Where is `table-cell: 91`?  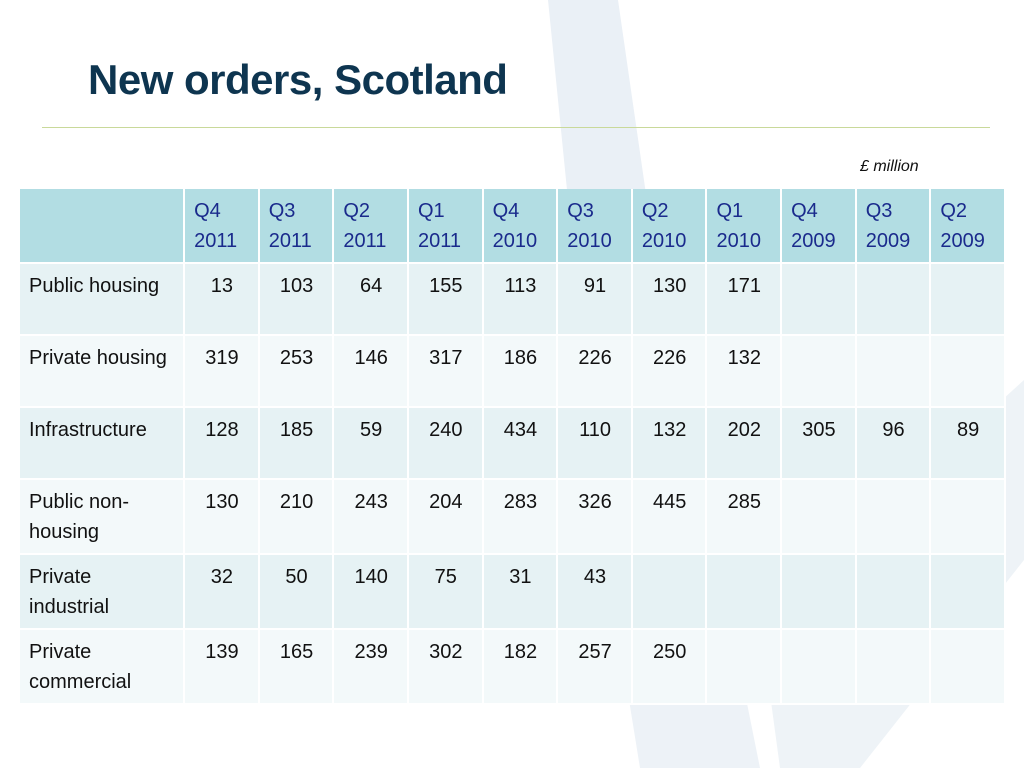
table-cell: 91 is located at coordinates (595, 300).